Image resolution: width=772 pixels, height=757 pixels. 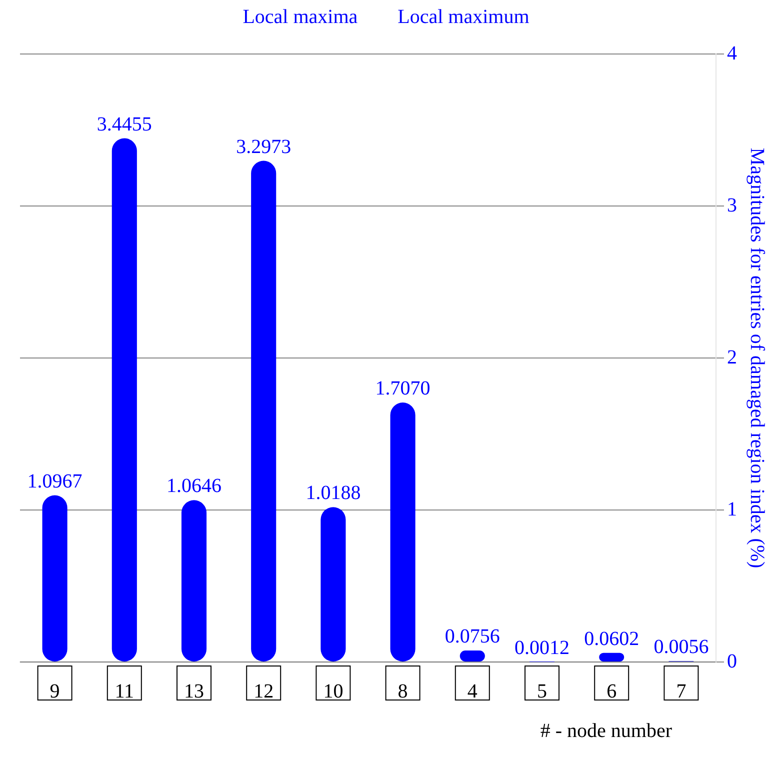 I want to click on data-label: 1.0188, so click(x=333, y=493).